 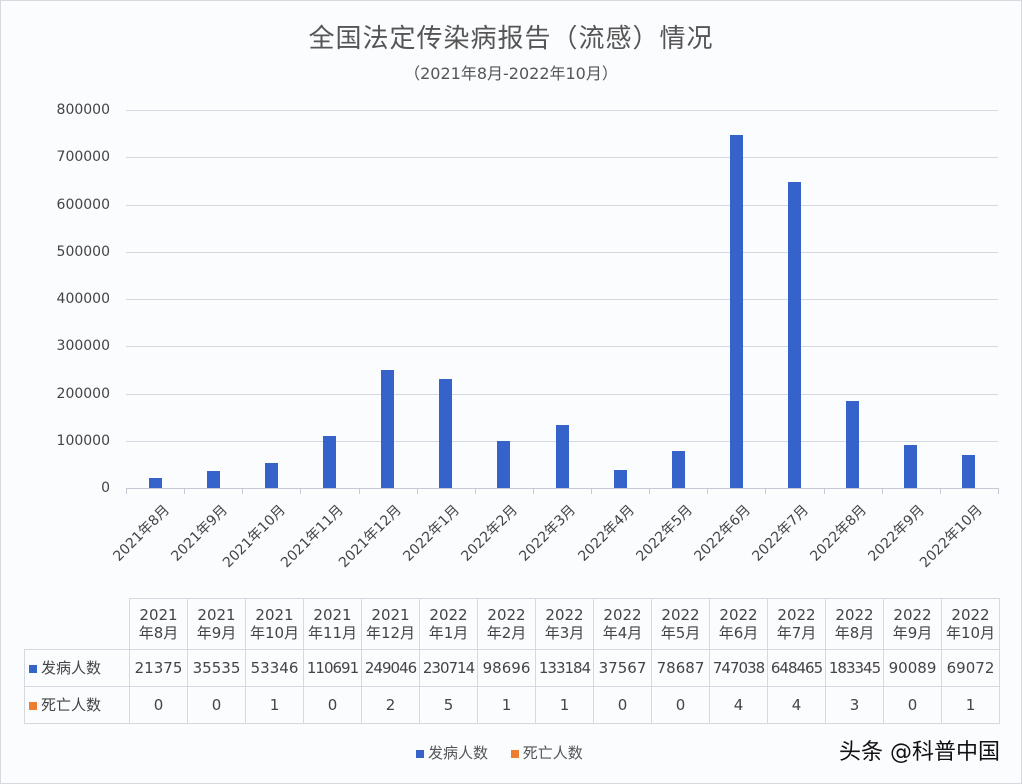 I want to click on y-tick-label: 700000, so click(x=83, y=157).